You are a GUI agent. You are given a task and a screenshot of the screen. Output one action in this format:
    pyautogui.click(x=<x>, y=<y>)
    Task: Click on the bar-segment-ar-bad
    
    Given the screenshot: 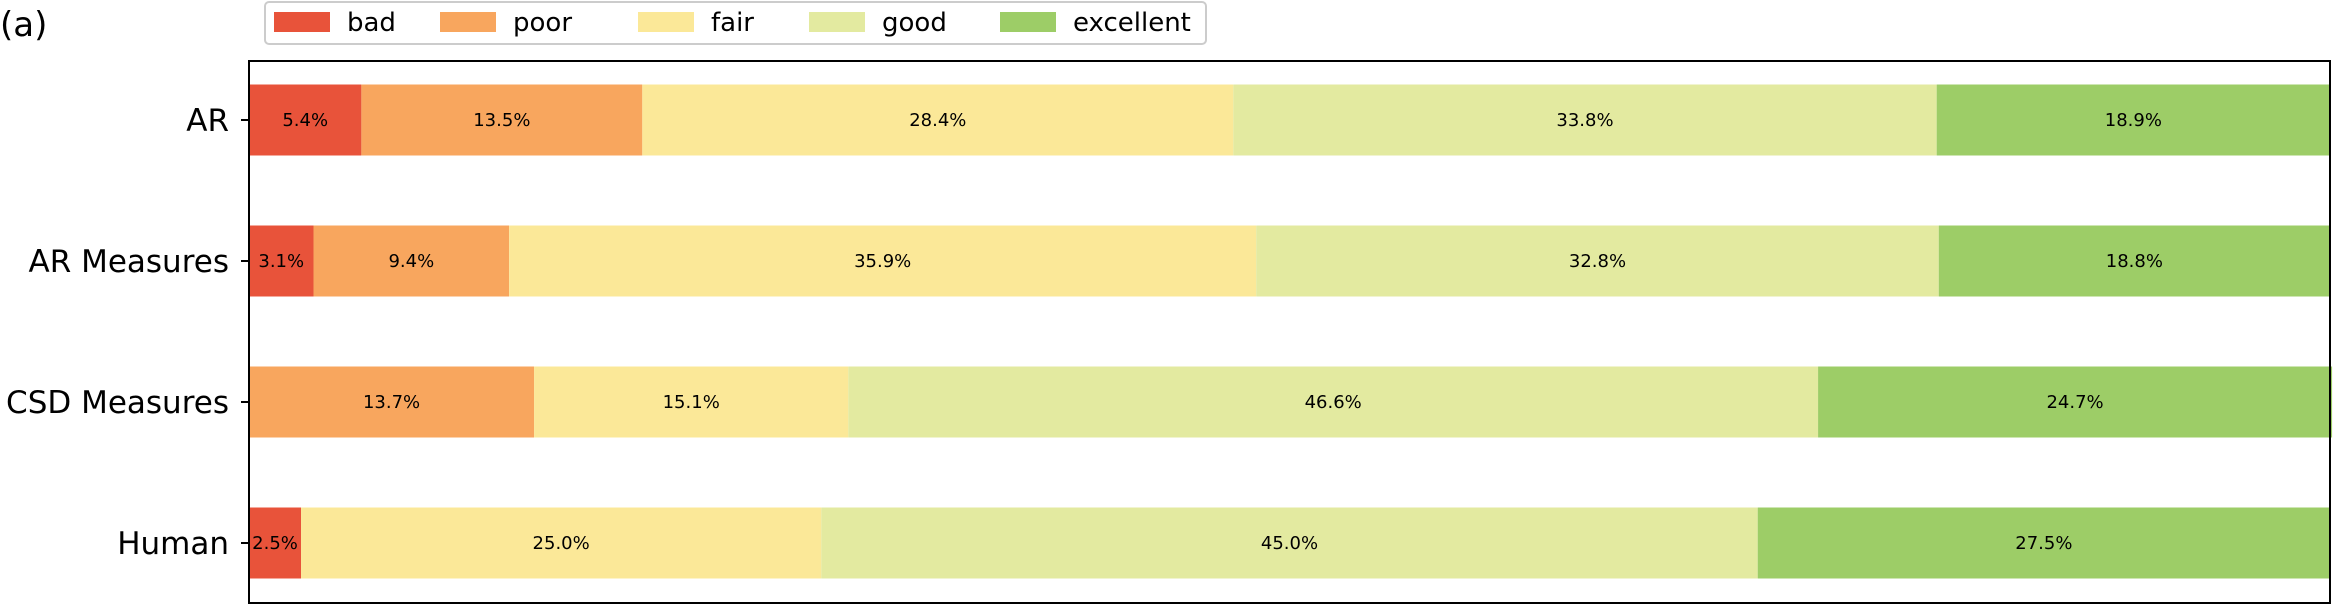 What is the action you would take?
    pyautogui.click(x=305, y=120)
    